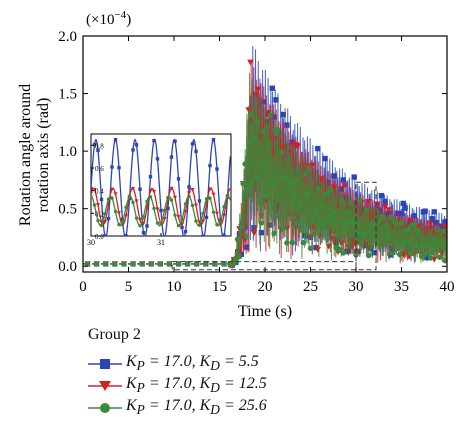 The width and height of the screenshot is (474, 437). Describe the element at coordinates (264, 266) in the screenshot. I see `zoom-region-box` at that location.